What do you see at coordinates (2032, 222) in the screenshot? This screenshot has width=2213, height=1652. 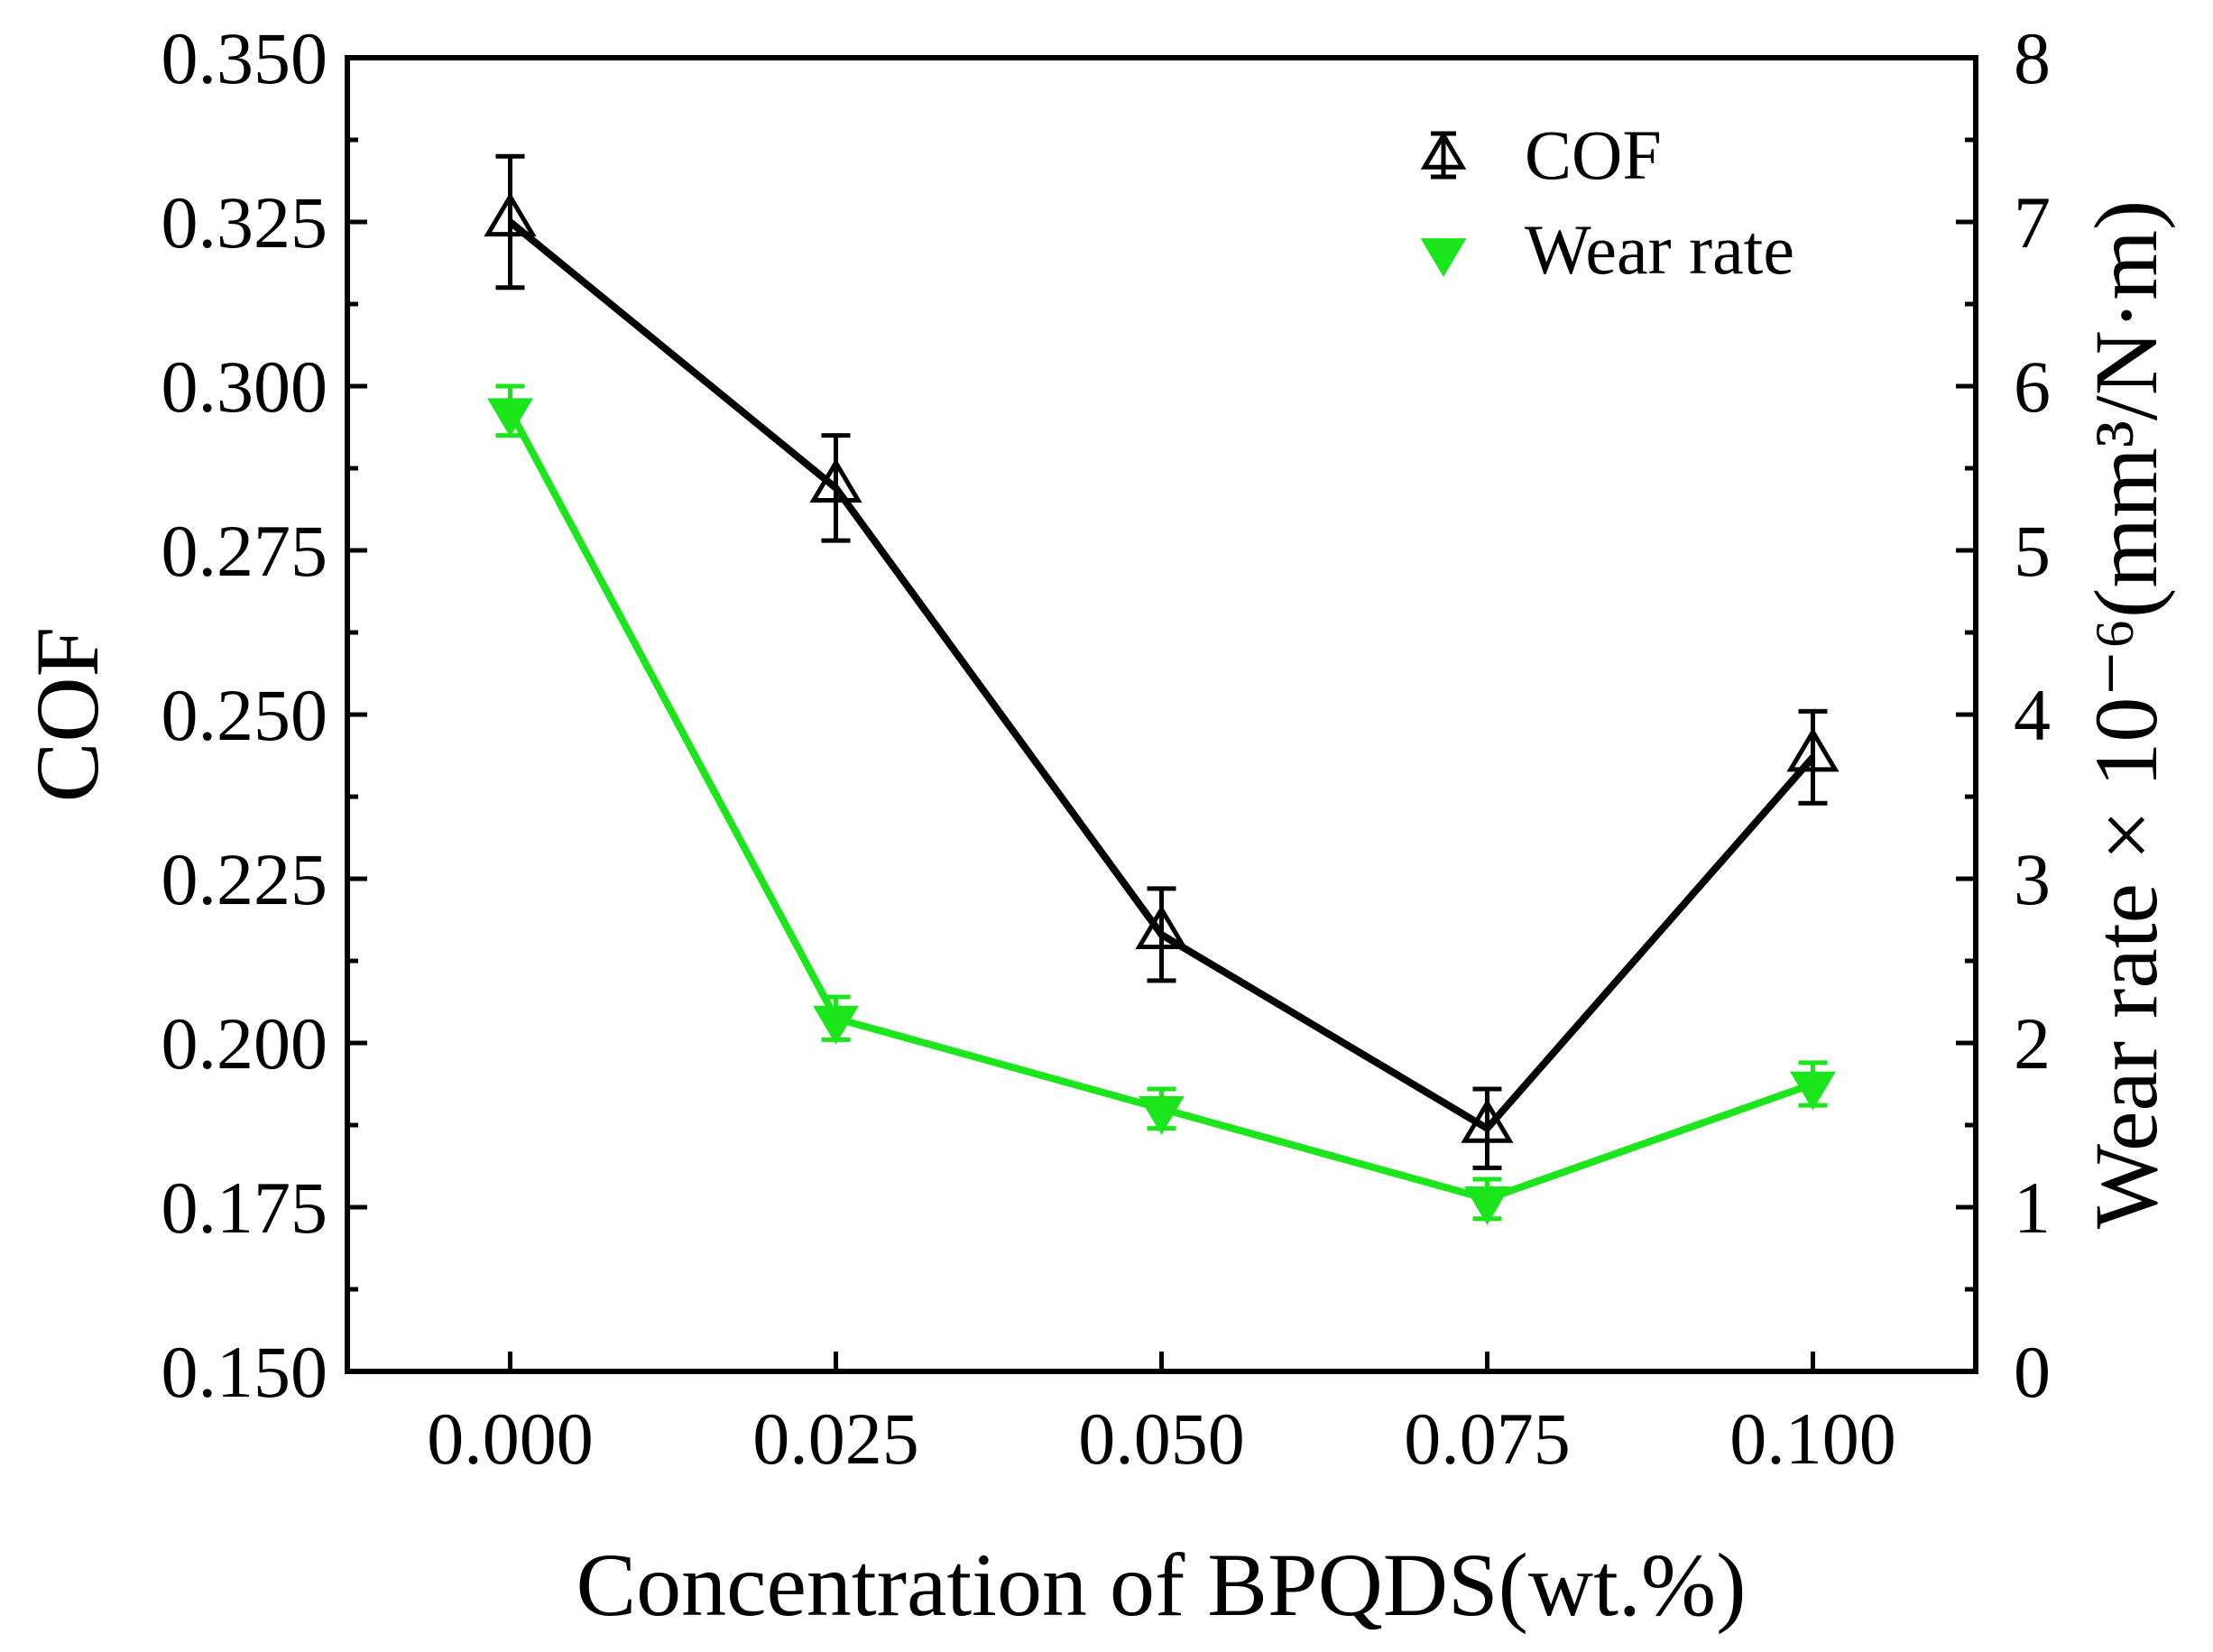 I see `y-right-tick-label: 7` at bounding box center [2032, 222].